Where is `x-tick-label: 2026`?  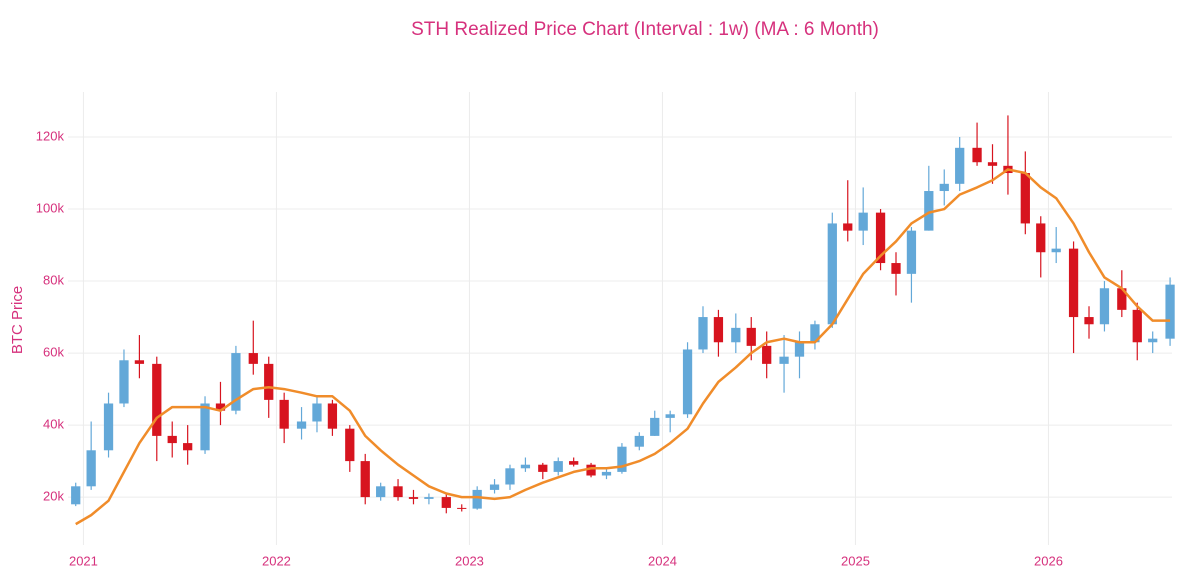
x-tick-label: 2026 is located at coordinates (1048, 560).